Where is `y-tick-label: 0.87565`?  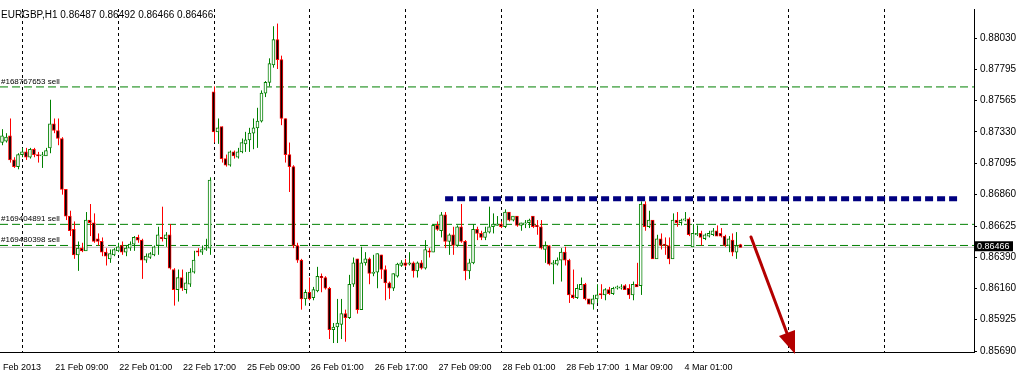 y-tick-label: 0.87565 is located at coordinates (998, 100).